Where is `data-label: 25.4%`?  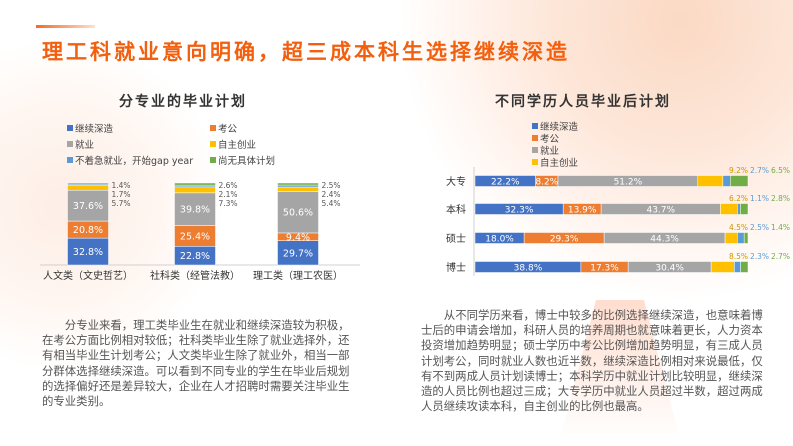 data-label: 25.4% is located at coordinates (195, 236).